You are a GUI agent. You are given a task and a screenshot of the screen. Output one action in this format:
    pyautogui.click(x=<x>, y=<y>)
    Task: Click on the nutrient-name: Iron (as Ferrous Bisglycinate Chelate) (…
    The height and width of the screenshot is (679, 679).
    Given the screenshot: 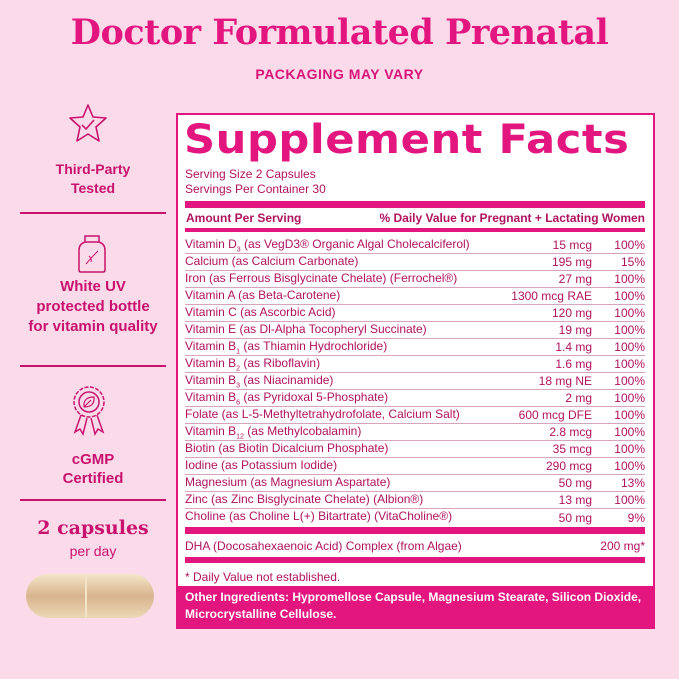 What is the action you would take?
    pyautogui.click(x=321, y=277)
    